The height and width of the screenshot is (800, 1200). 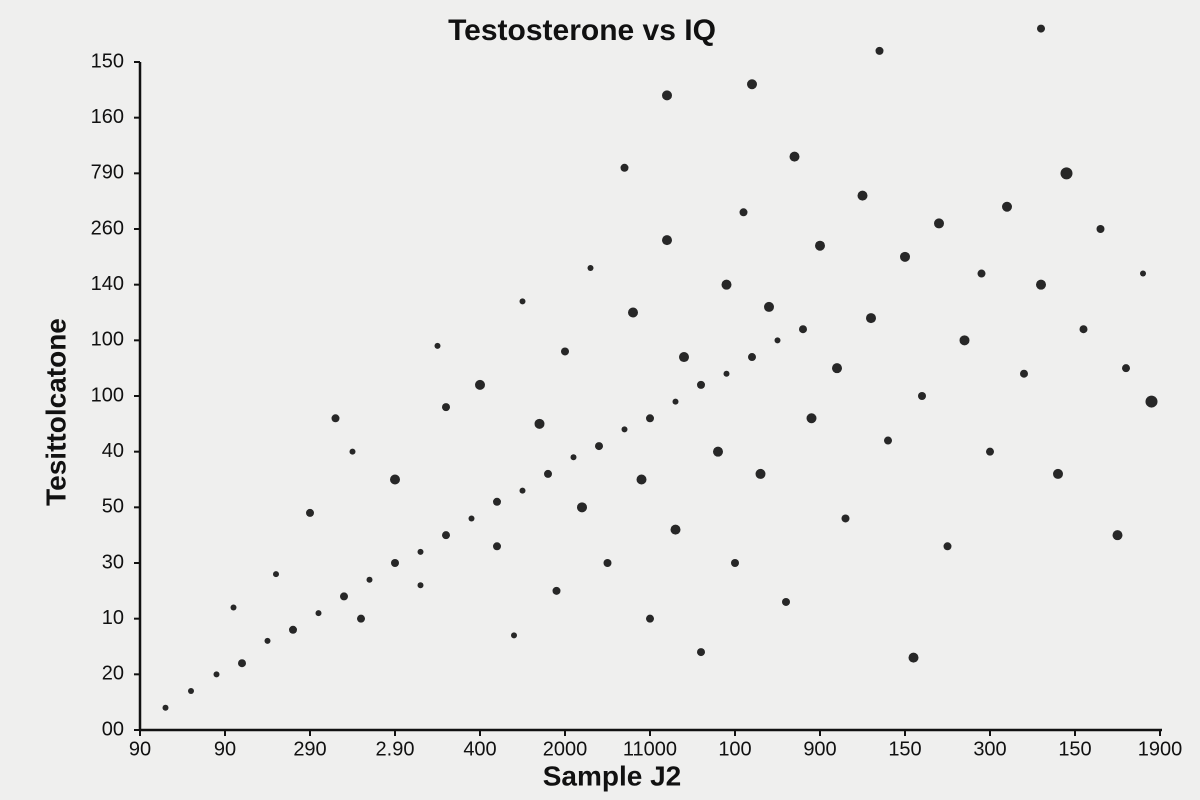 I want to click on x-tick-label: 400, so click(x=479, y=749).